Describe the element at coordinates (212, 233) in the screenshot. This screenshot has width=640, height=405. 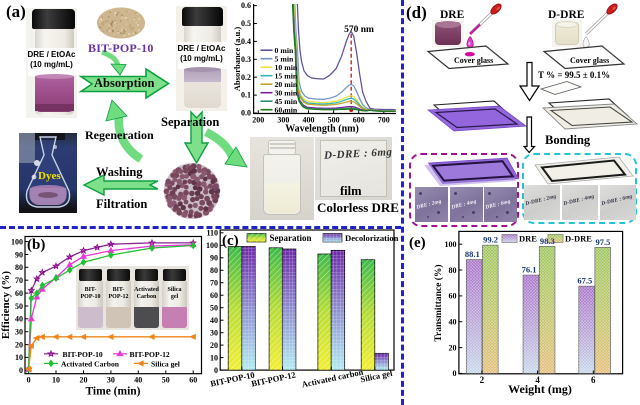
I see `svg-text: 110` at that location.